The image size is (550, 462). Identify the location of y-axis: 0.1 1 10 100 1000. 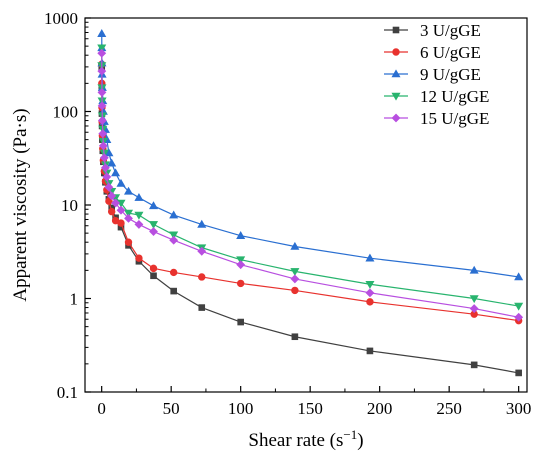
(67, 205).